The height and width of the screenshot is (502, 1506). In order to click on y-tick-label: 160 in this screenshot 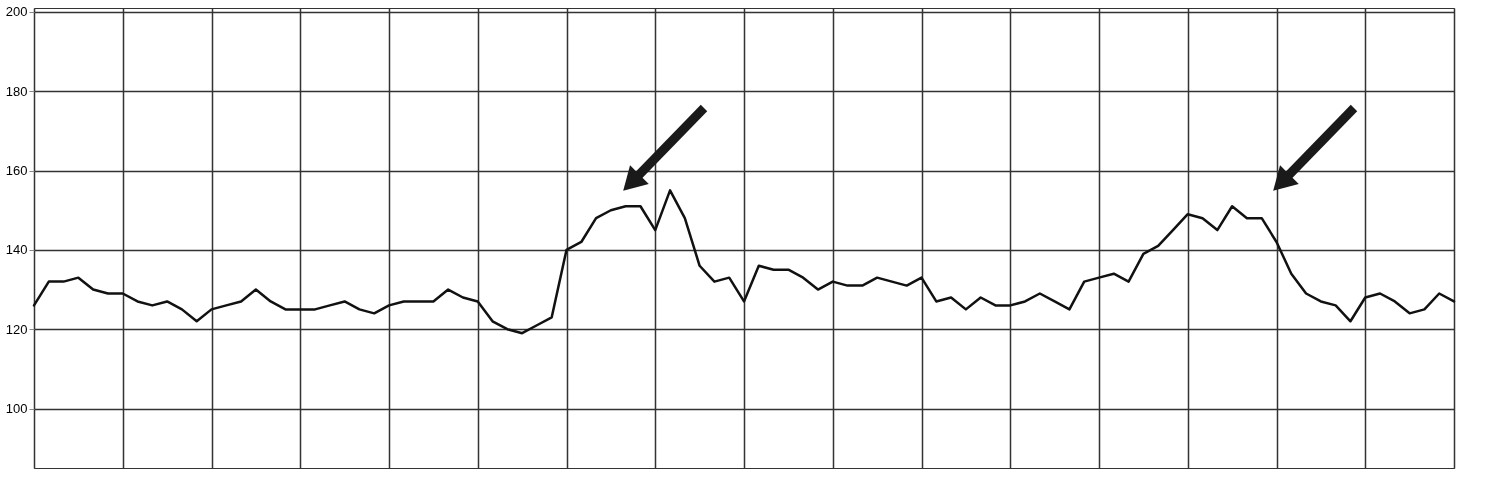, I will do `click(16, 171)`.